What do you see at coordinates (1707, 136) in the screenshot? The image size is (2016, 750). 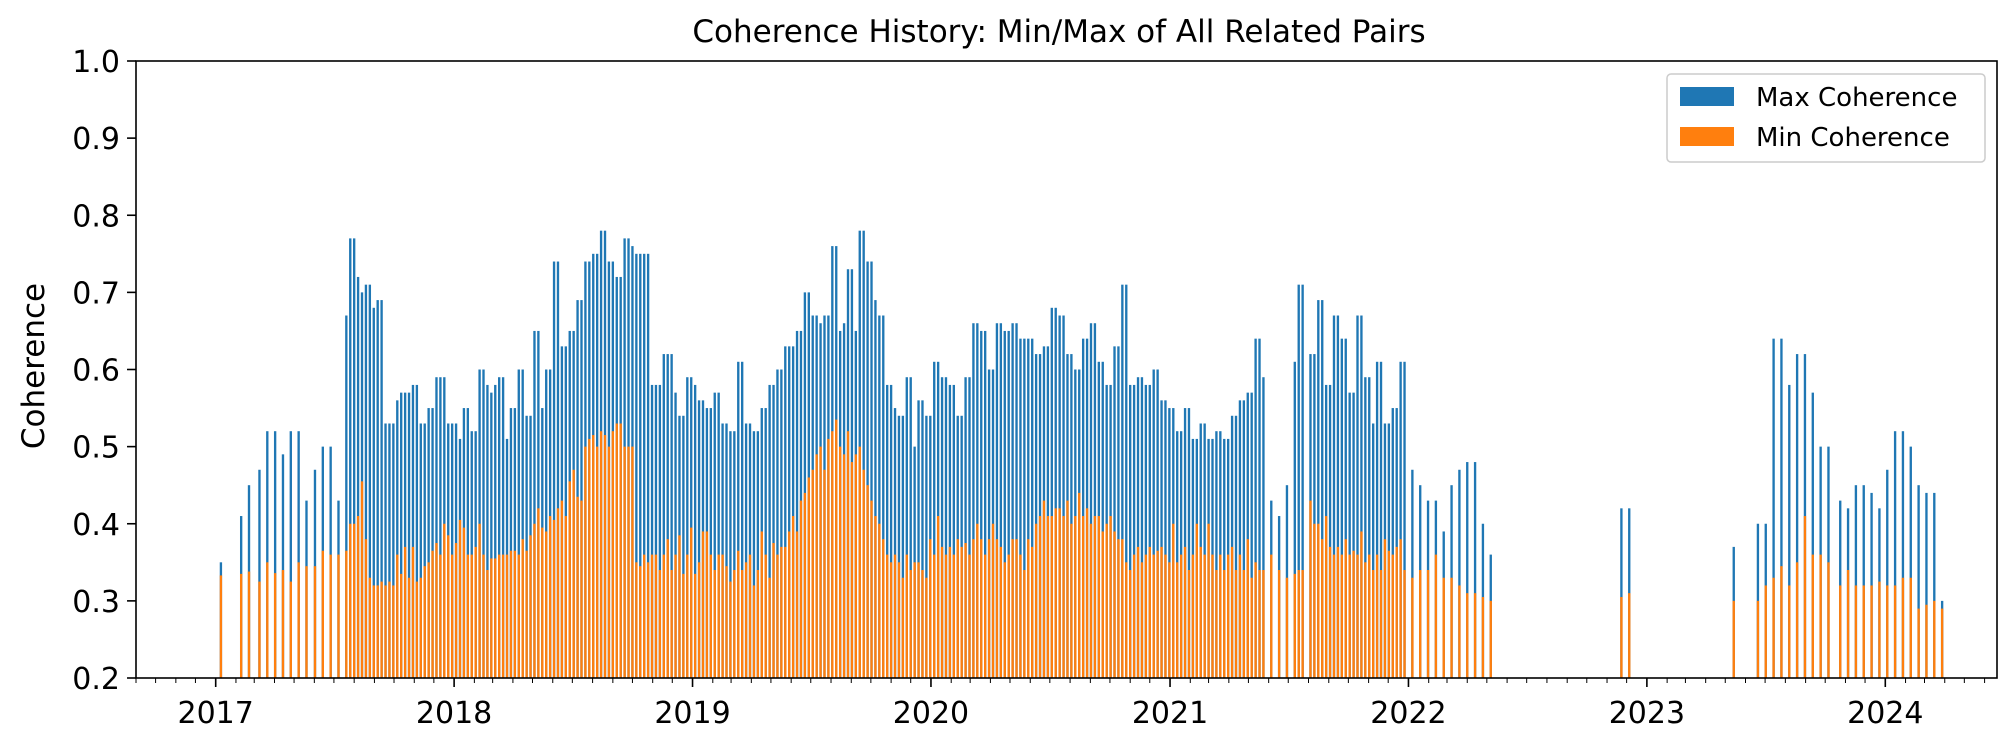 I see `legend-swatch-min` at bounding box center [1707, 136].